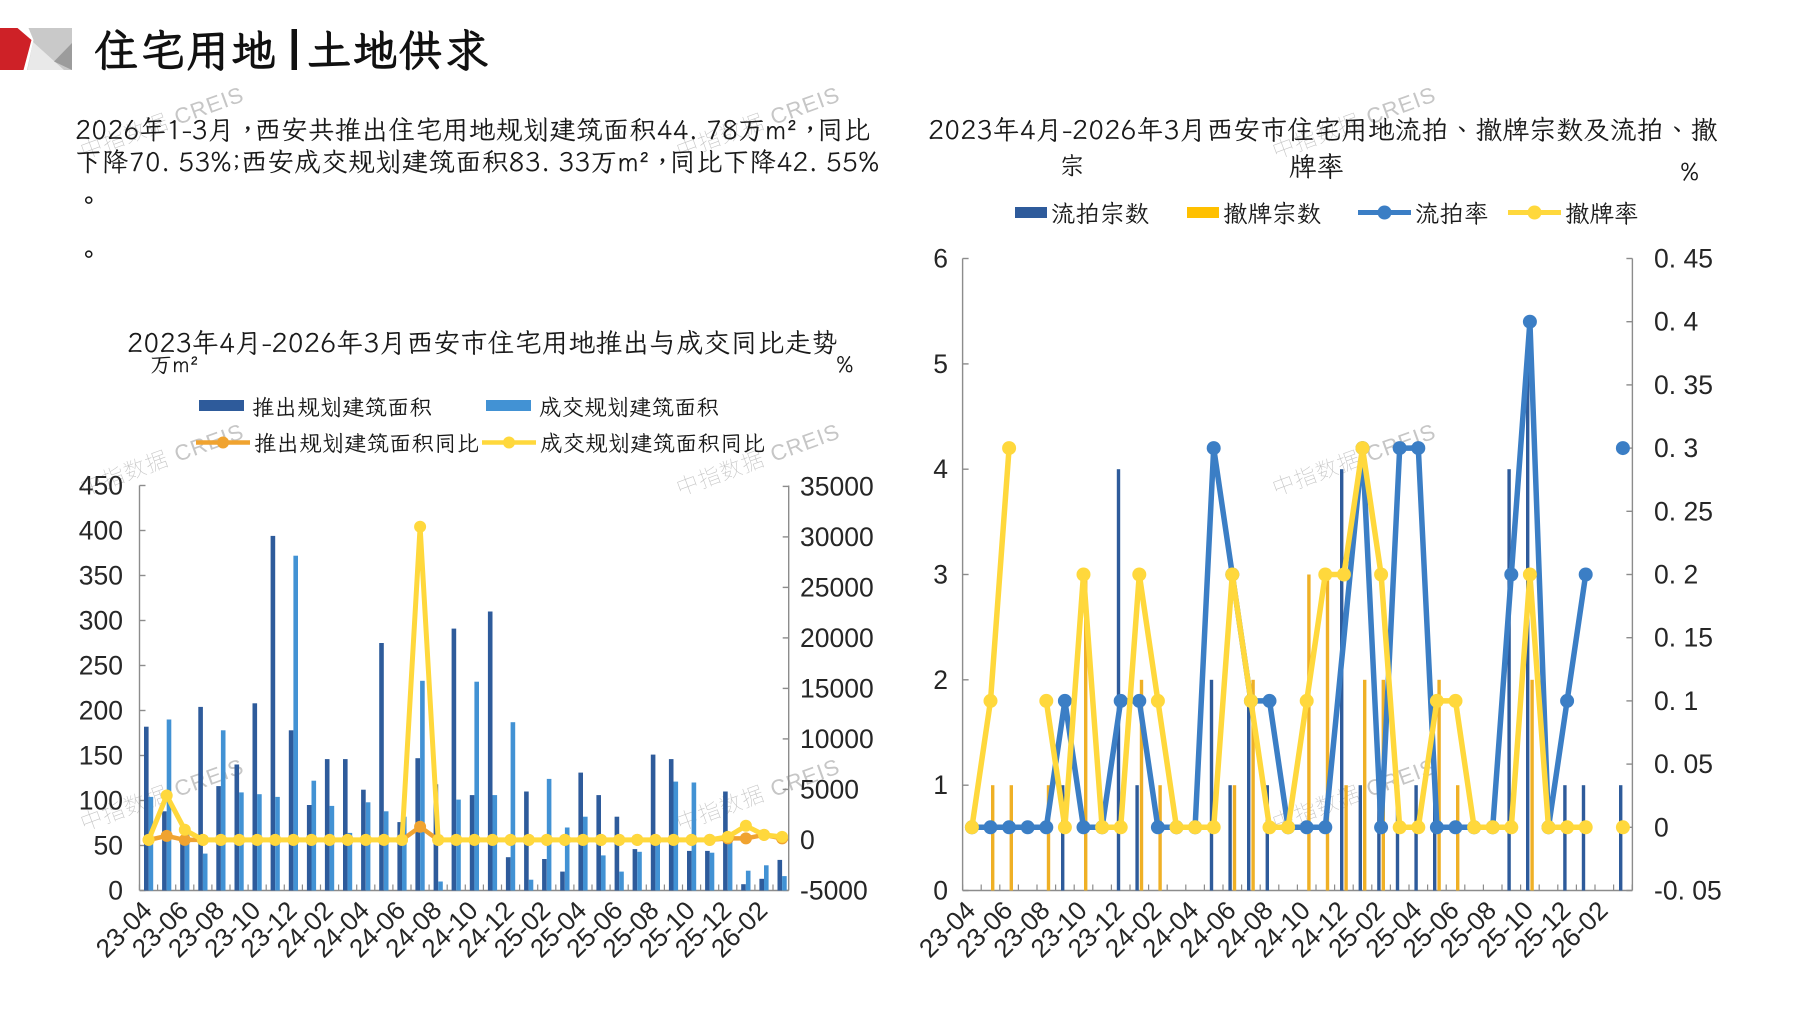 The width and height of the screenshot is (1797, 1015). Describe the element at coordinates (101, 756) in the screenshot. I see `svg-text: 150` at that location.